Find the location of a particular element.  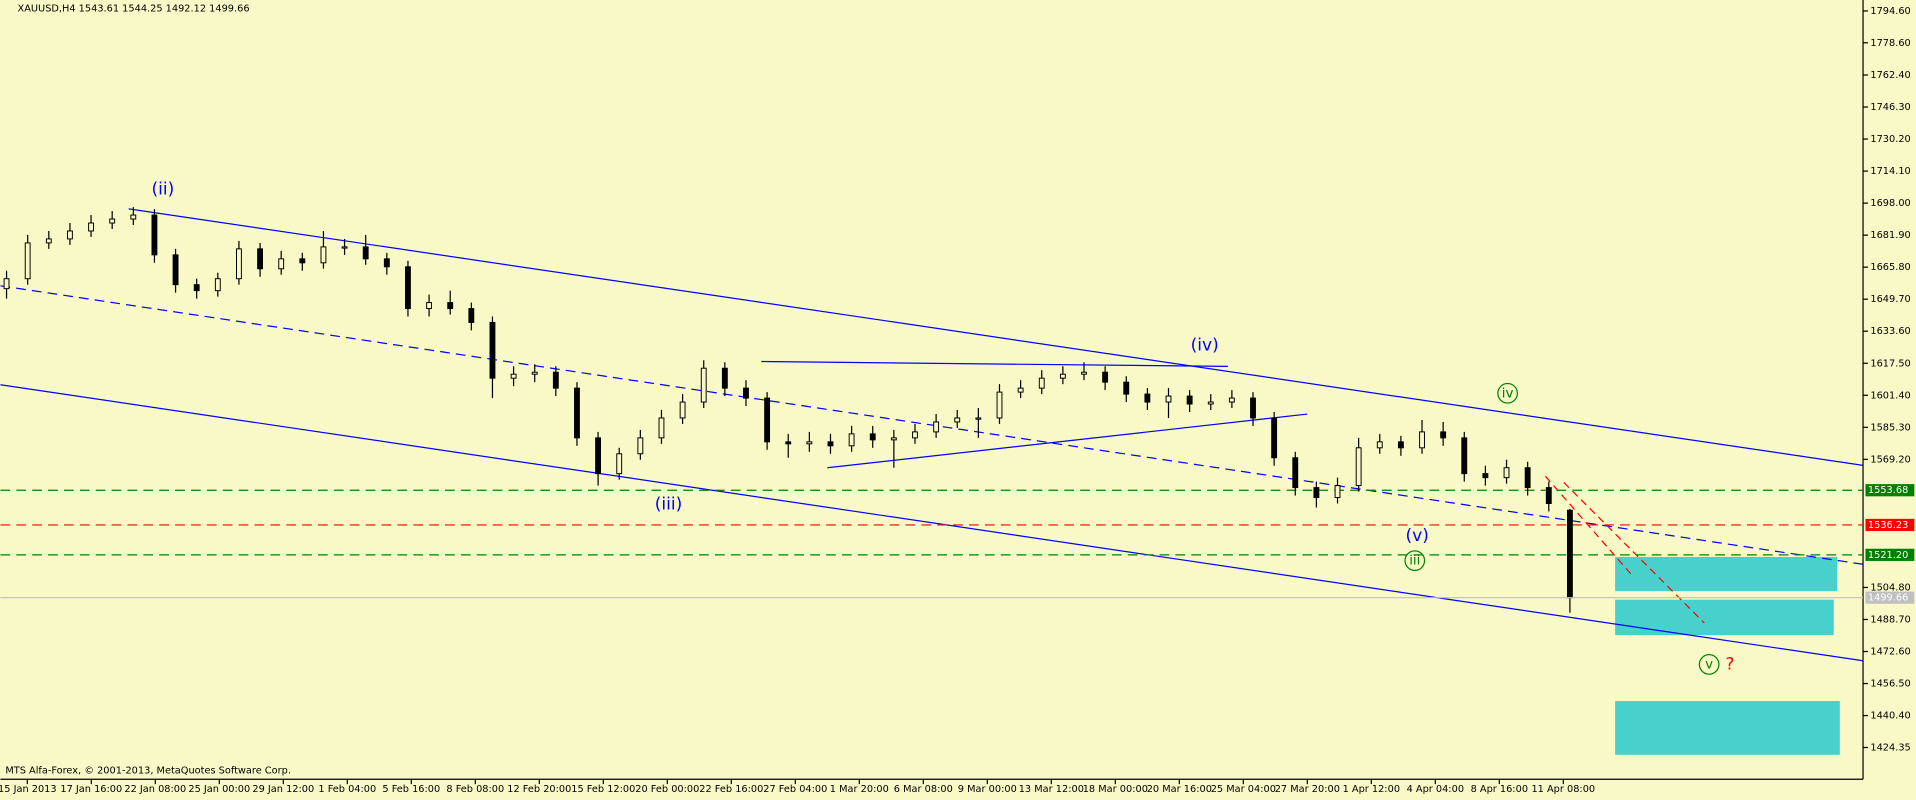

x-tick-label: 6 Mar 08:00 is located at coordinates (923, 789).